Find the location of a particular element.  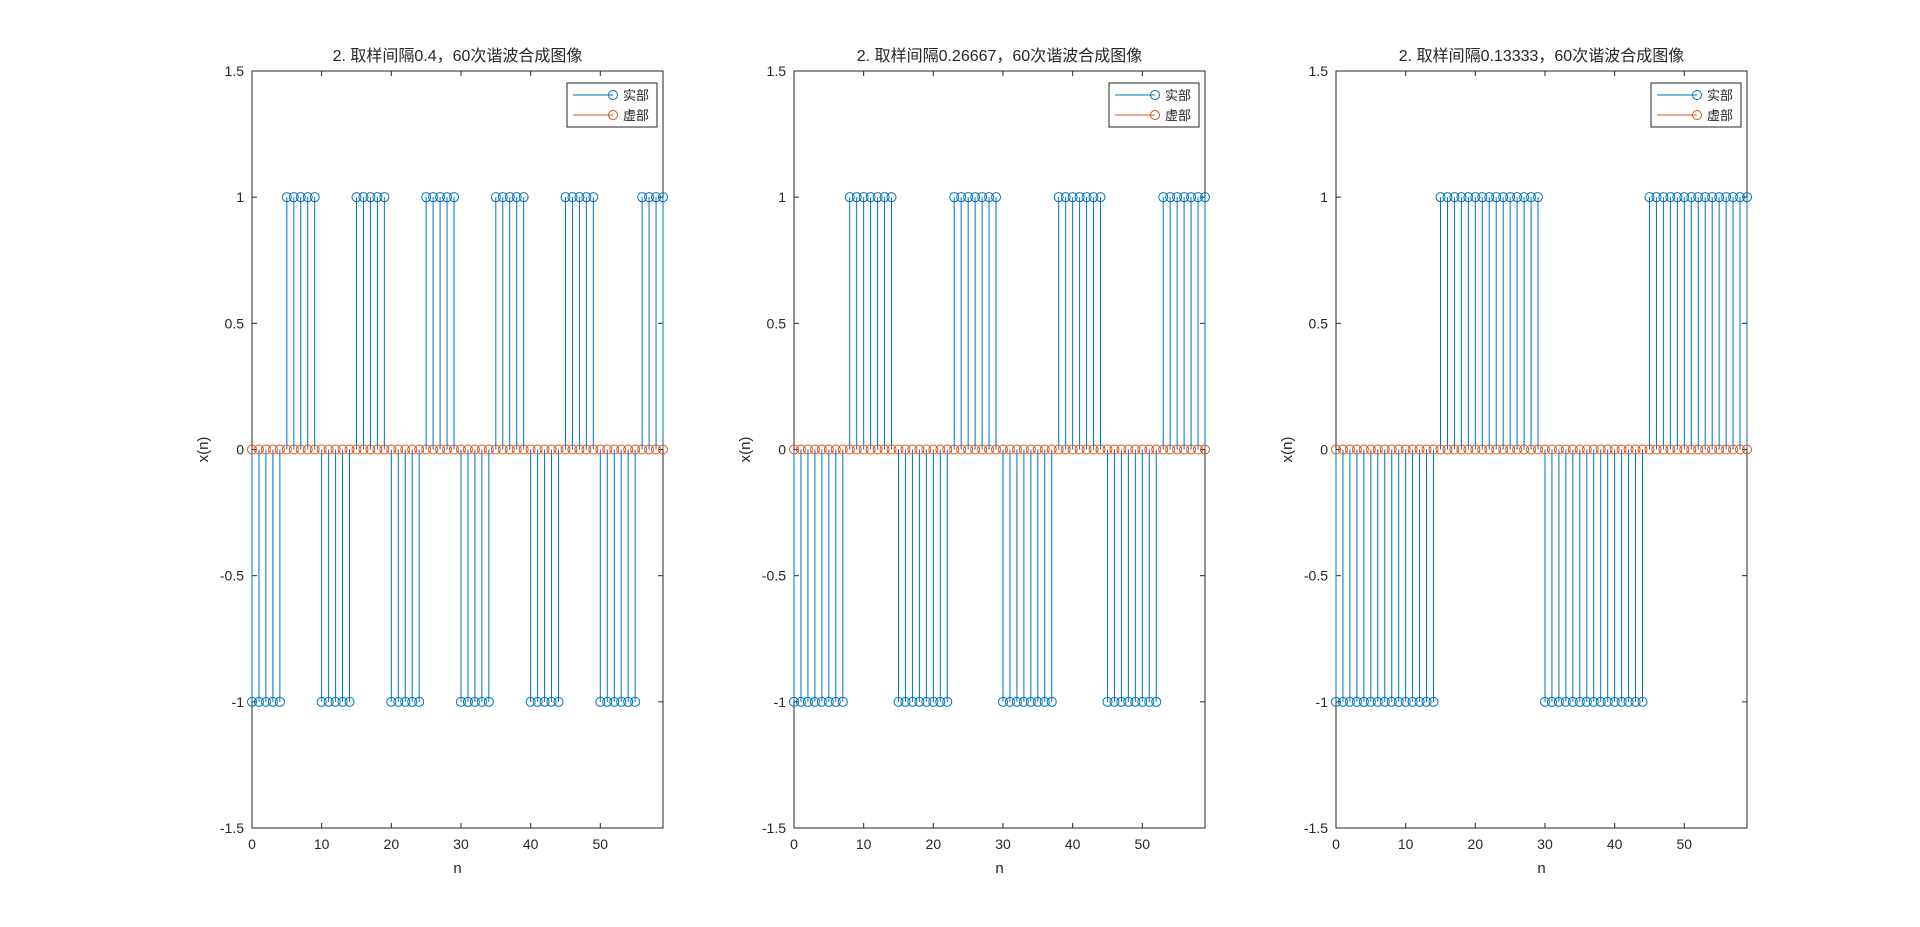

y-tick-label: 1 is located at coordinates (1324, 197).